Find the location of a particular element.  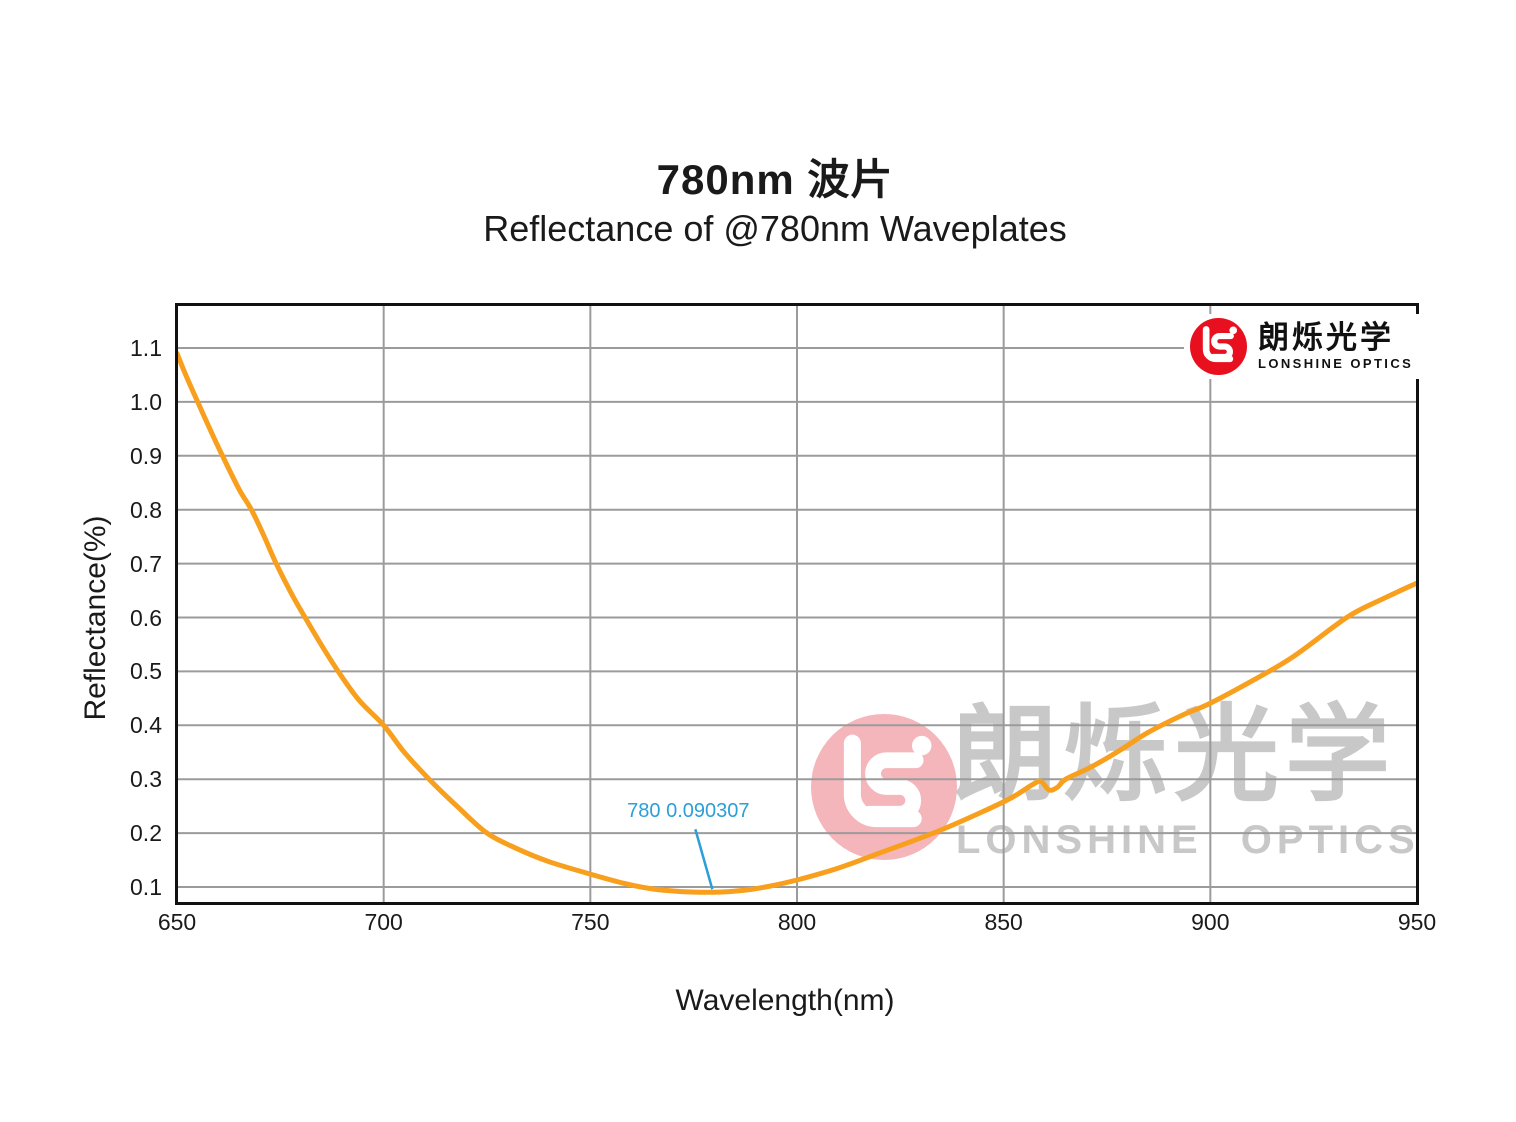

x-tick-label: 800 is located at coordinates (797, 922).